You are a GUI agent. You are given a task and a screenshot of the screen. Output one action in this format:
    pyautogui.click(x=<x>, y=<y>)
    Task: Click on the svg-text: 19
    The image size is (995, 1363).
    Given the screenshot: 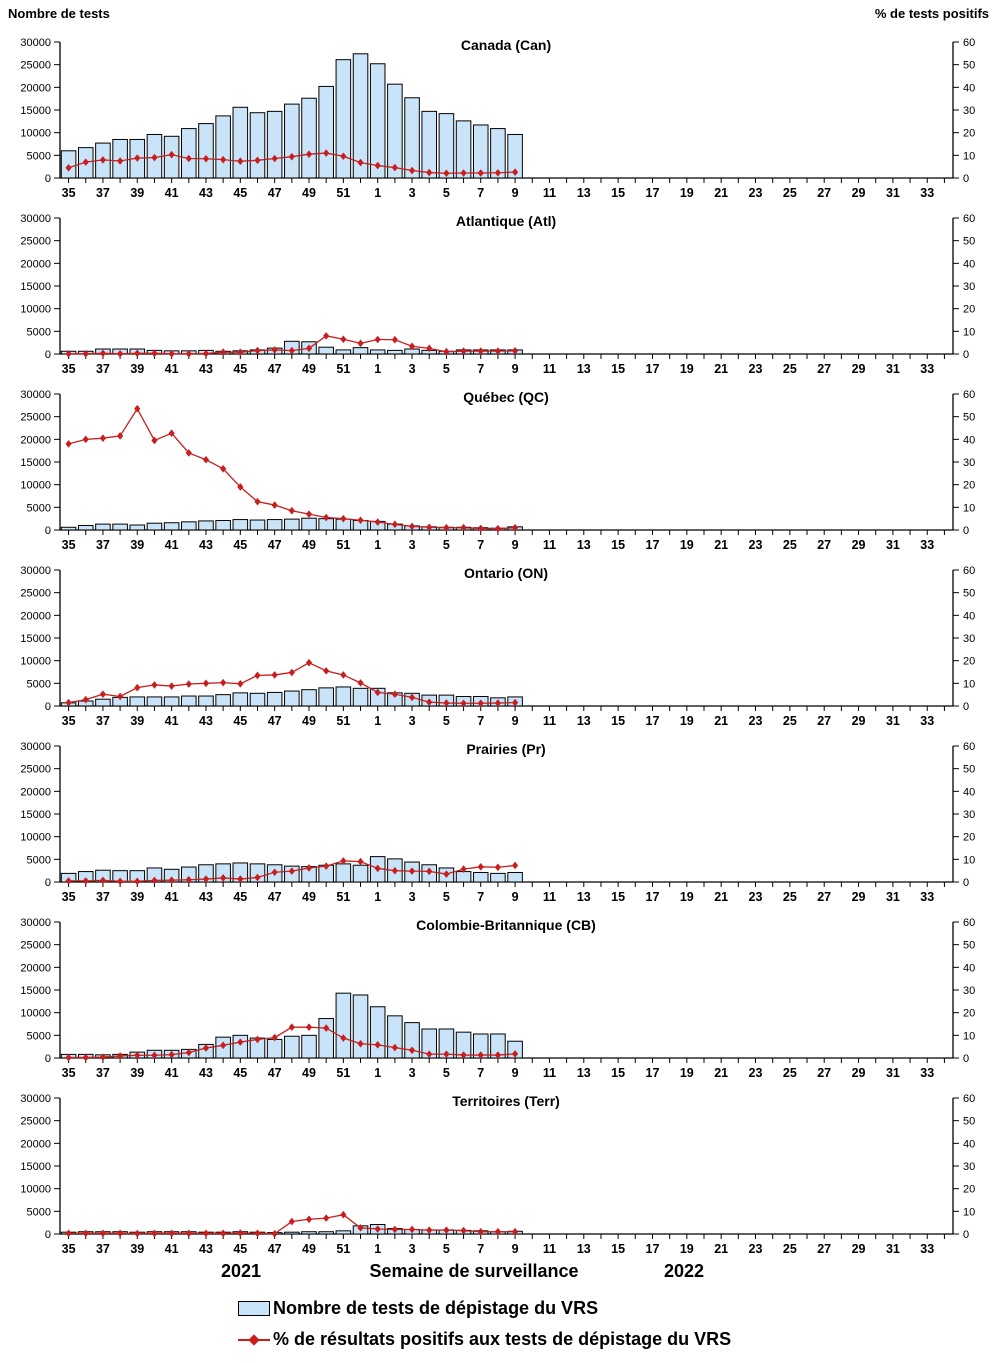 What is the action you would take?
    pyautogui.click(x=687, y=897)
    